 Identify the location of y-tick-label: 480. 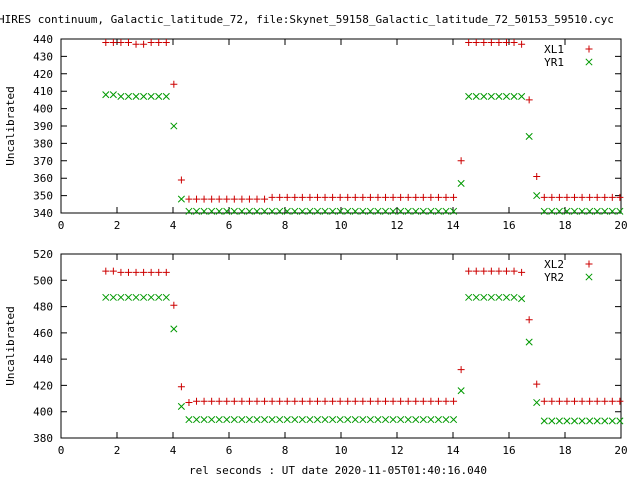
(43, 307).